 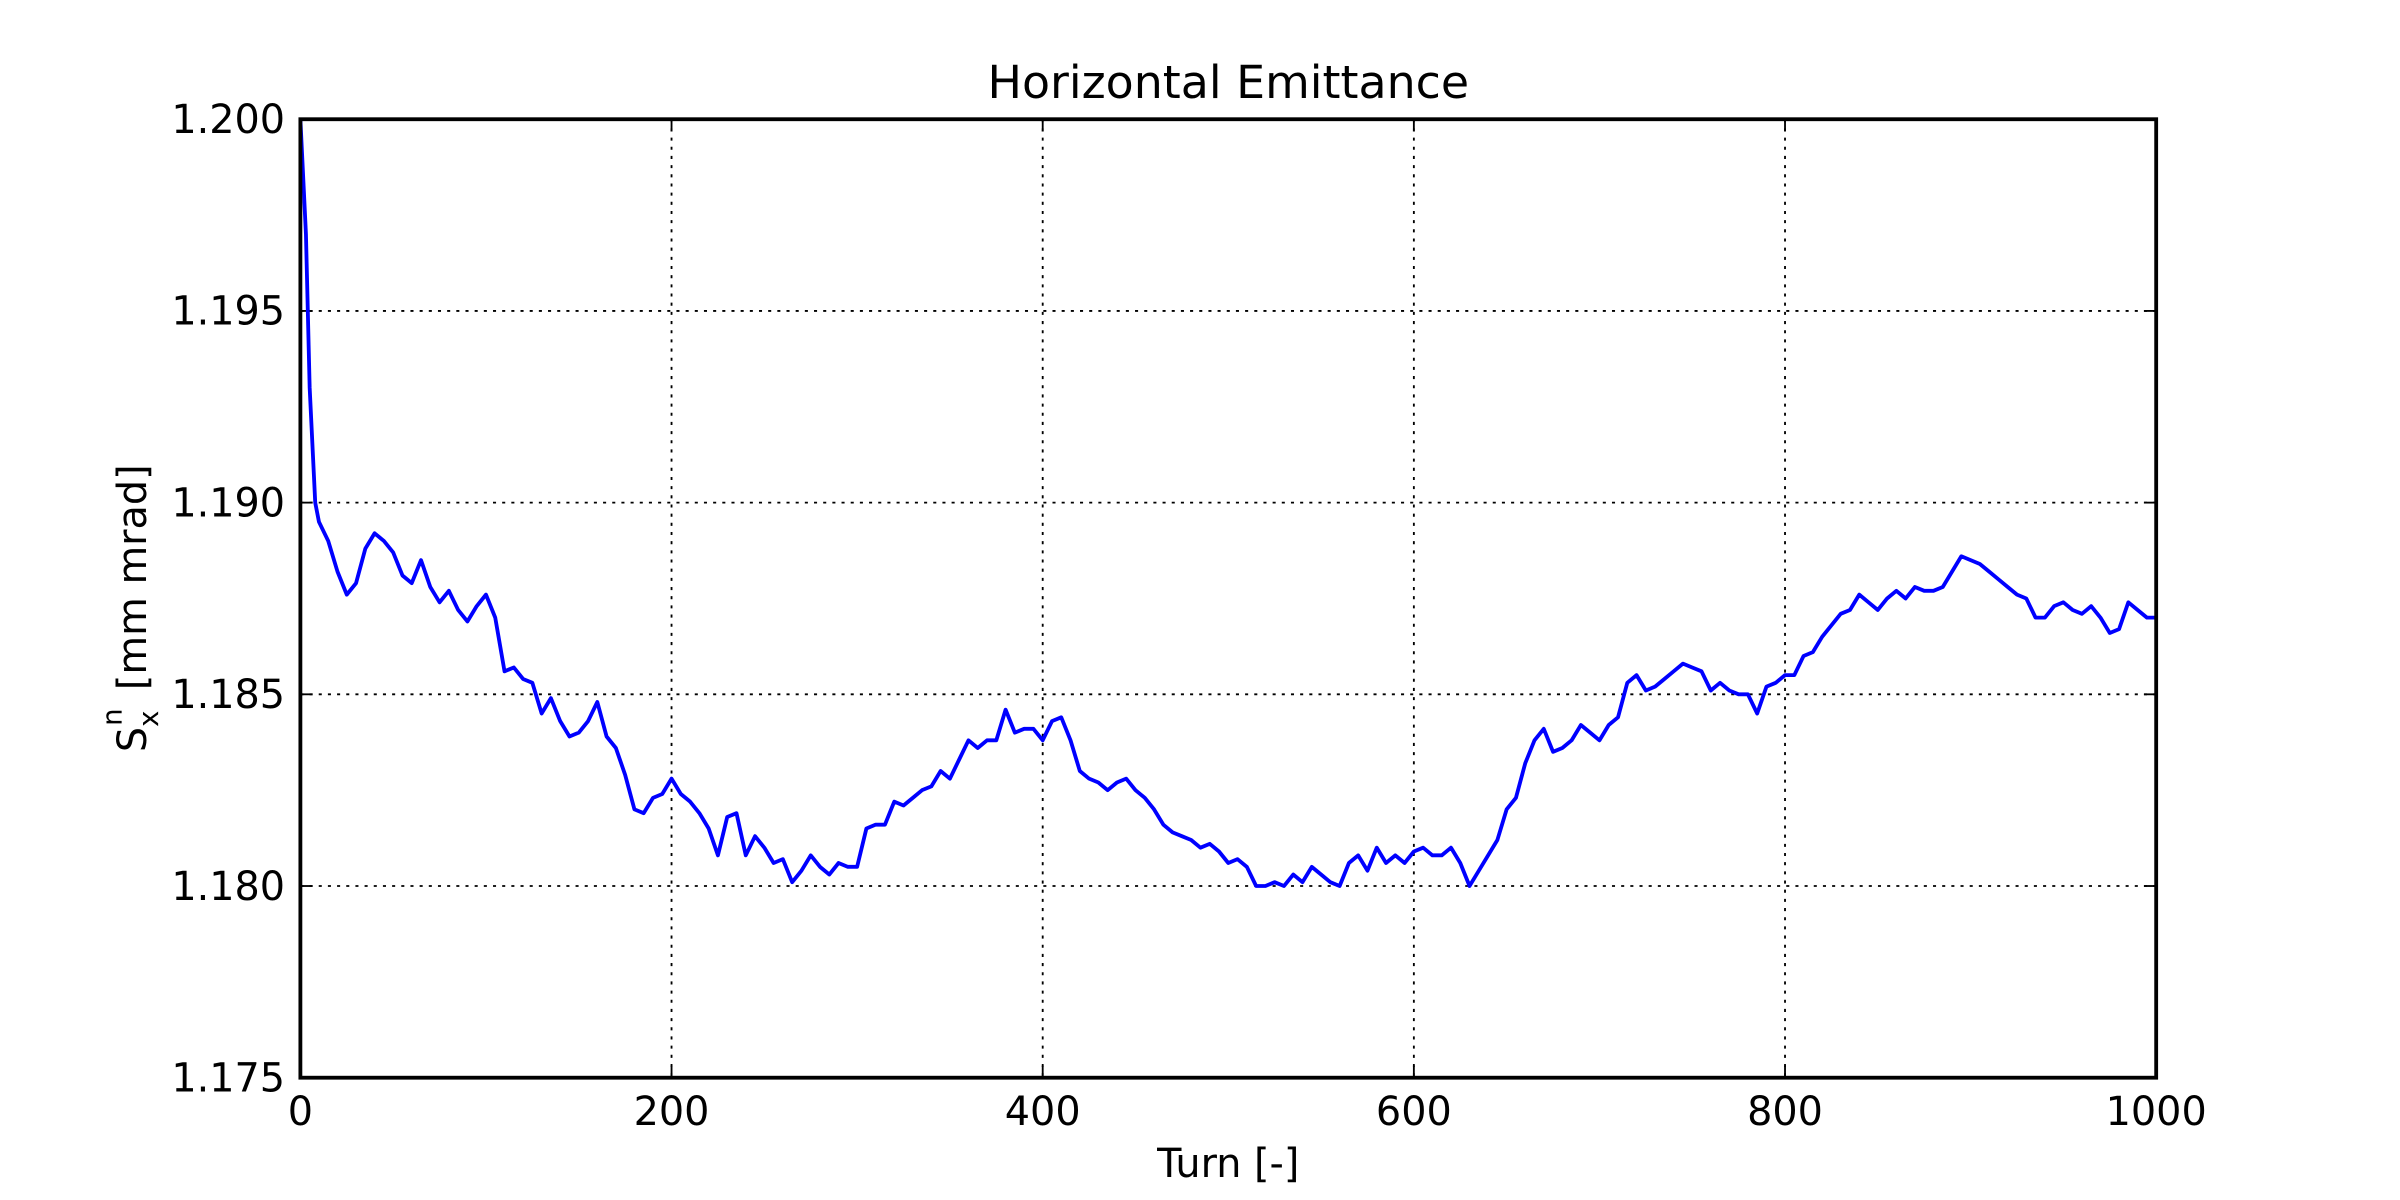 I want to click on y-axis-label: Sxn [mm mrad], so click(x=131, y=608).